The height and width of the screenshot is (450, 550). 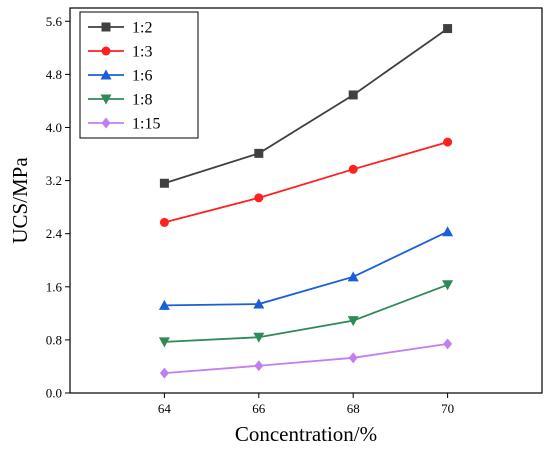 What do you see at coordinates (54, 127) in the screenshot?
I see `y-tick-label: 4.0` at bounding box center [54, 127].